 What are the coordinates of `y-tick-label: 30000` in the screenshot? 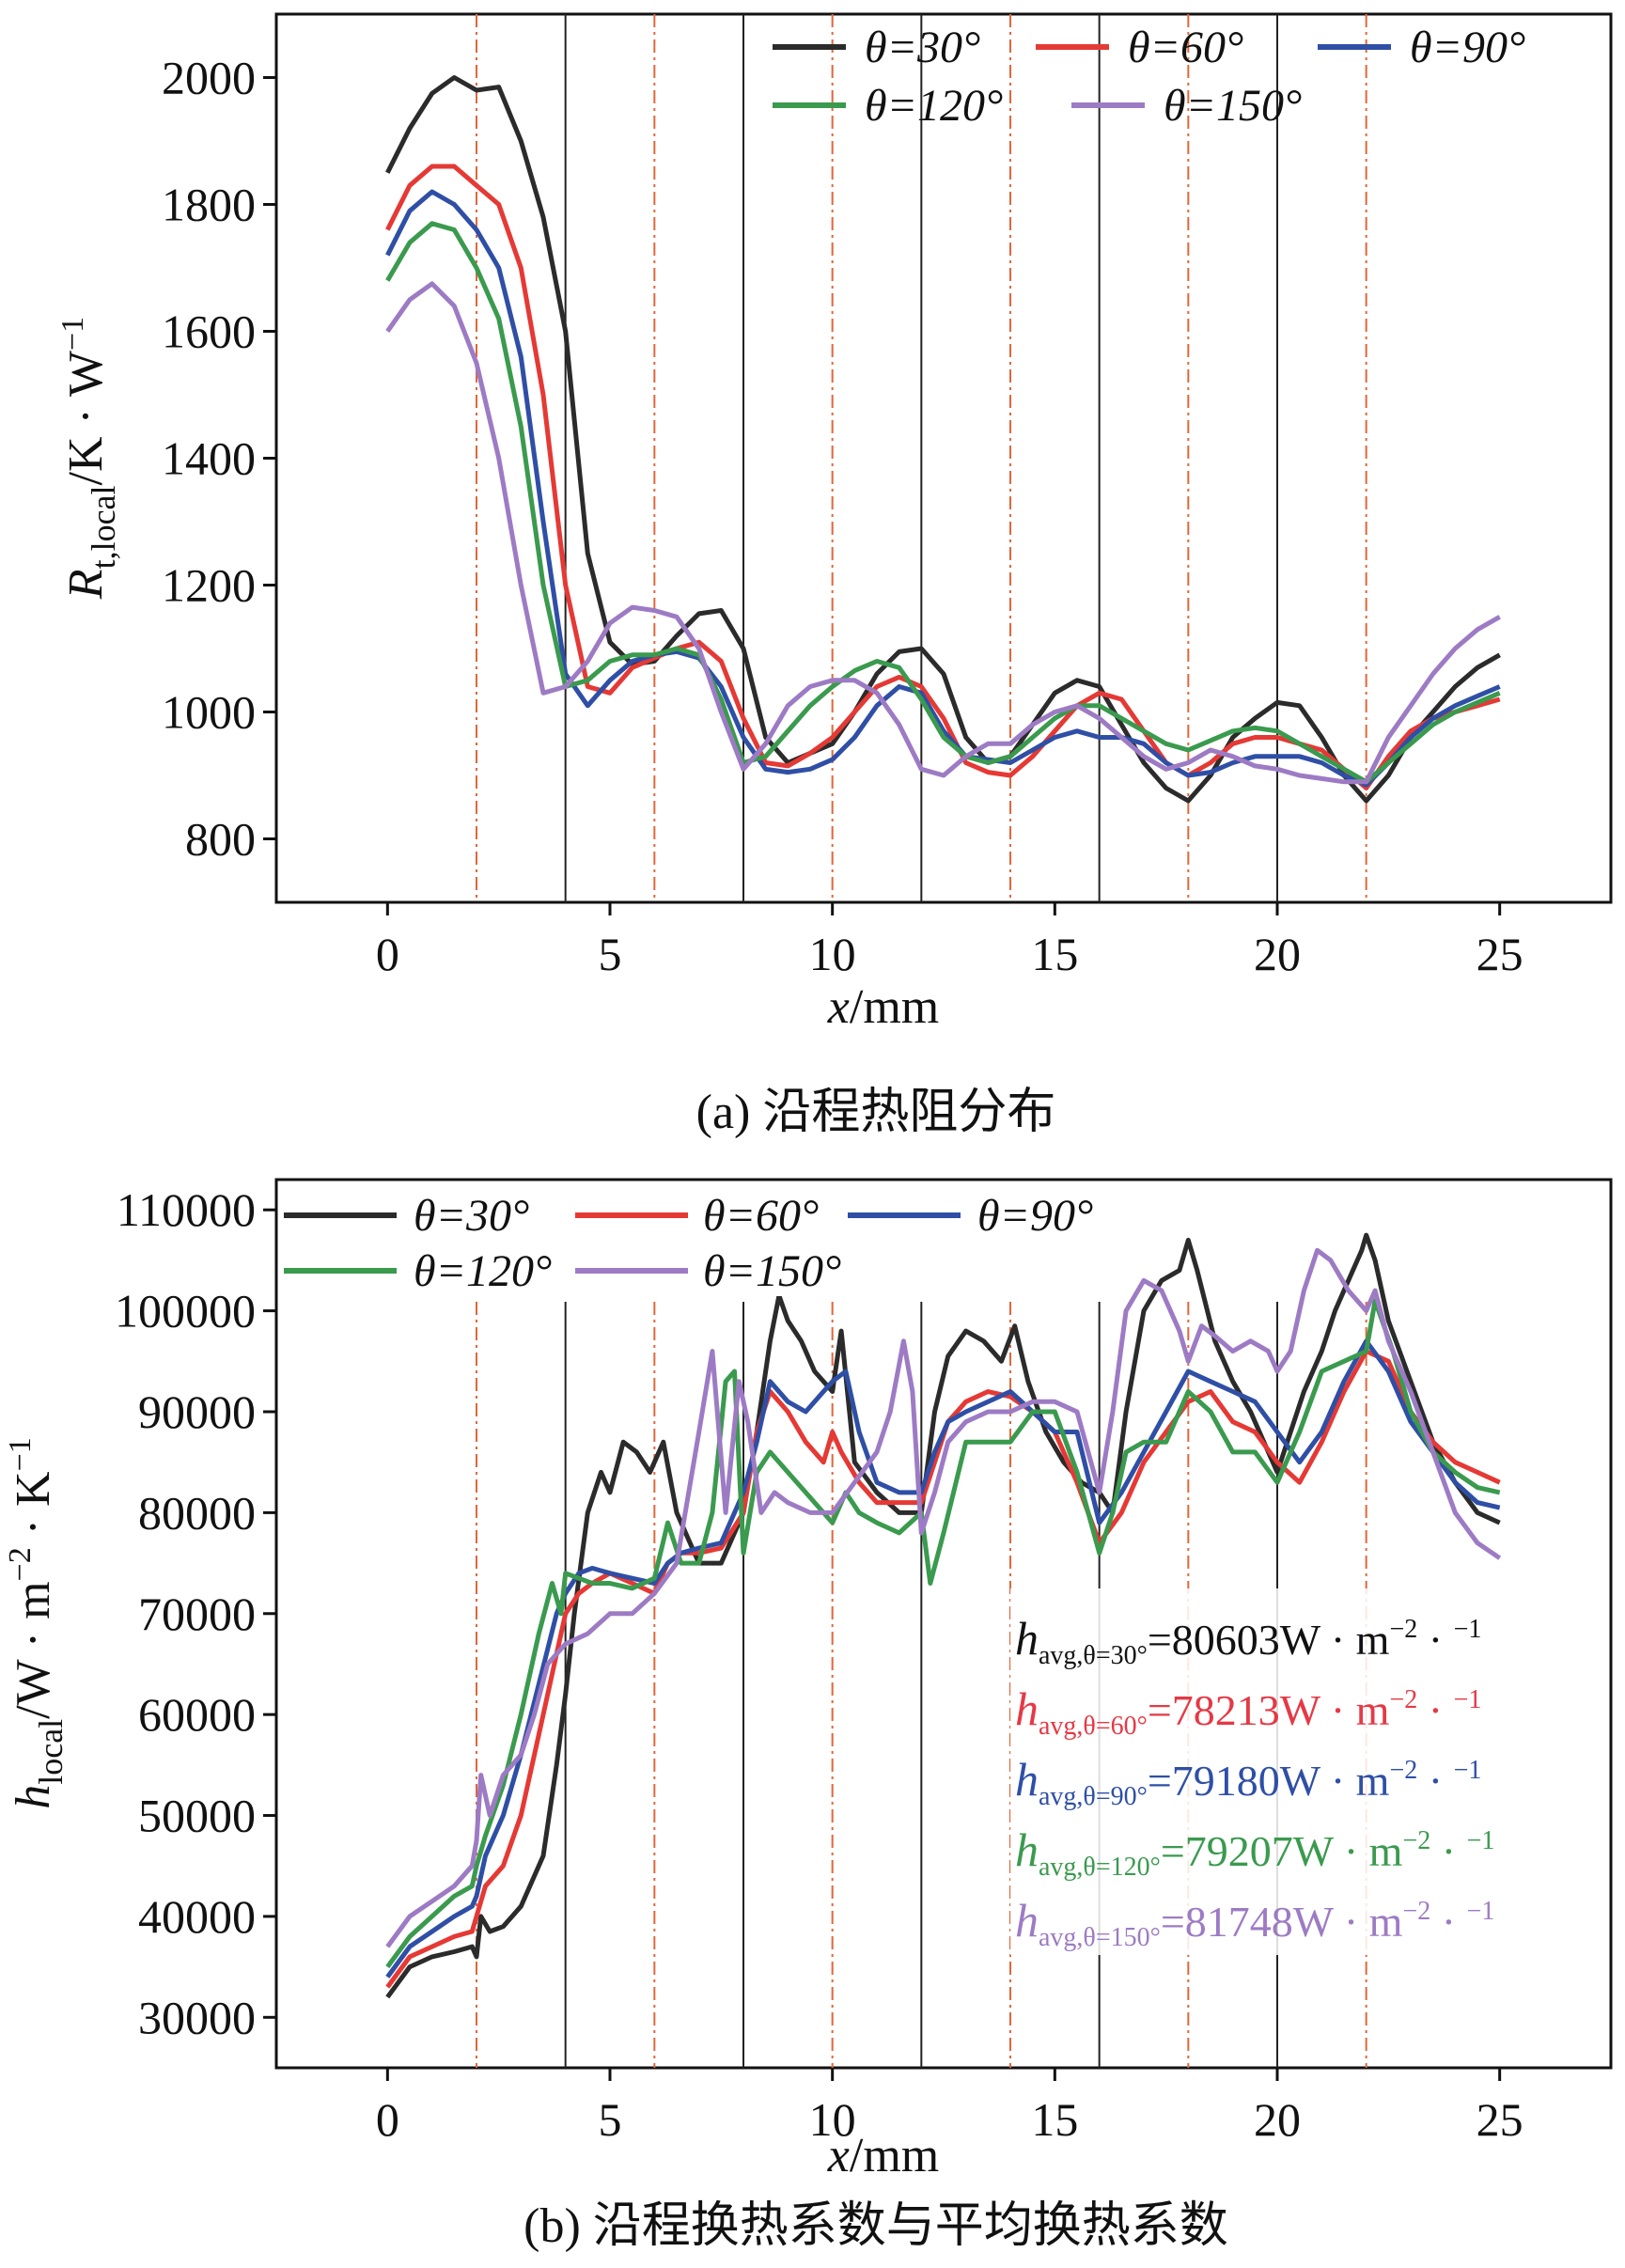 It's located at (197, 2017).